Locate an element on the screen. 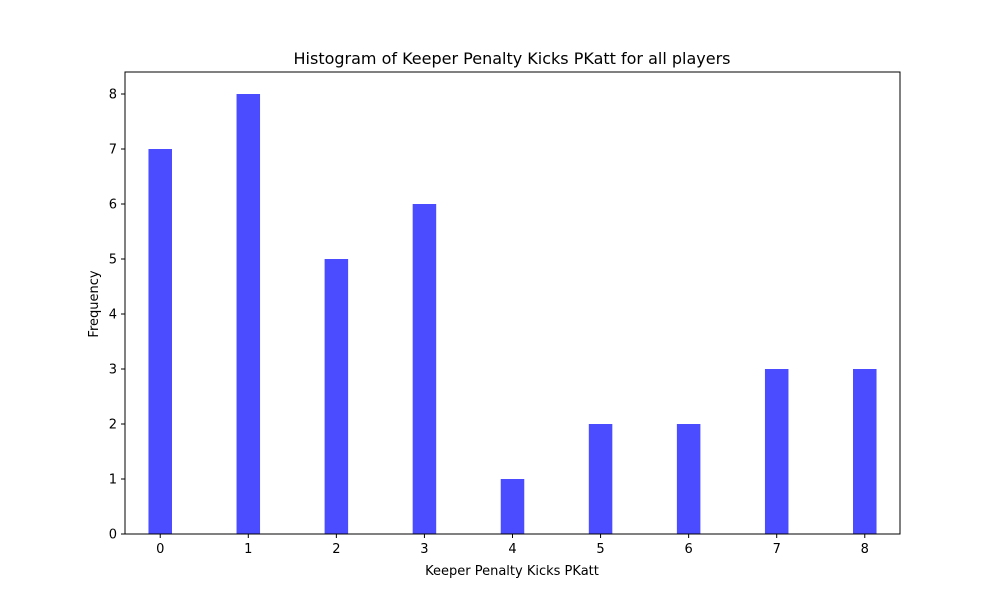 The width and height of the screenshot is (1000, 600). x-tick-label: 6 is located at coordinates (688, 549).